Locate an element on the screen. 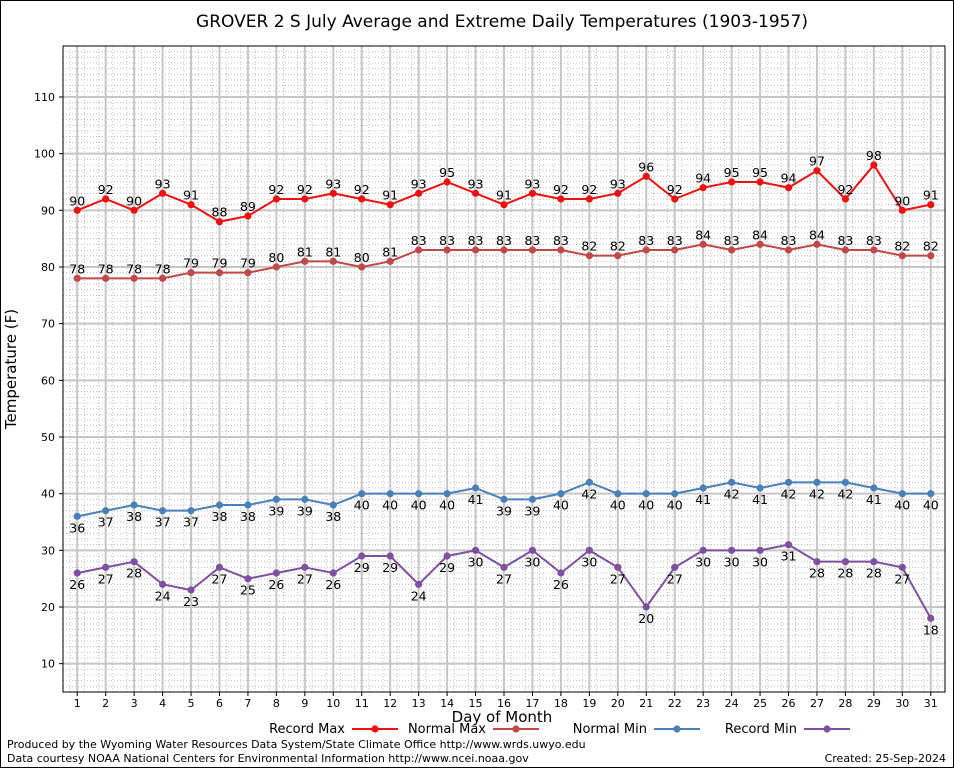  data-label: 90 is located at coordinates (77, 200).